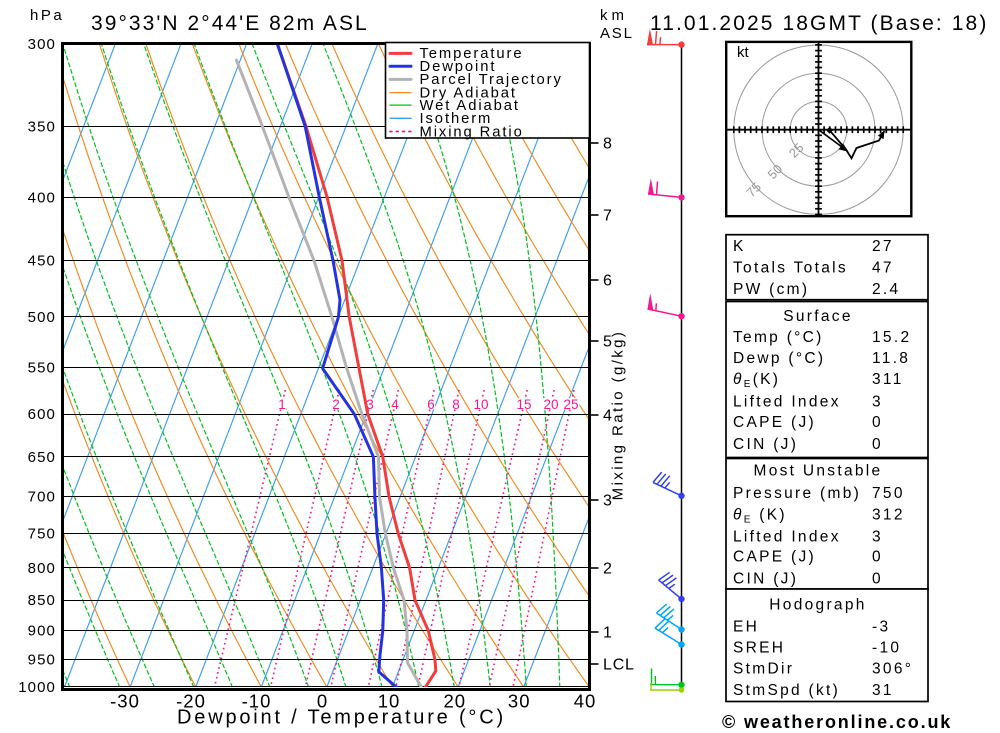 Image resolution: width=1000 pixels, height=733 pixels. Describe the element at coordinates (608, 216) in the screenshot. I see `svg-text: 7` at that location.